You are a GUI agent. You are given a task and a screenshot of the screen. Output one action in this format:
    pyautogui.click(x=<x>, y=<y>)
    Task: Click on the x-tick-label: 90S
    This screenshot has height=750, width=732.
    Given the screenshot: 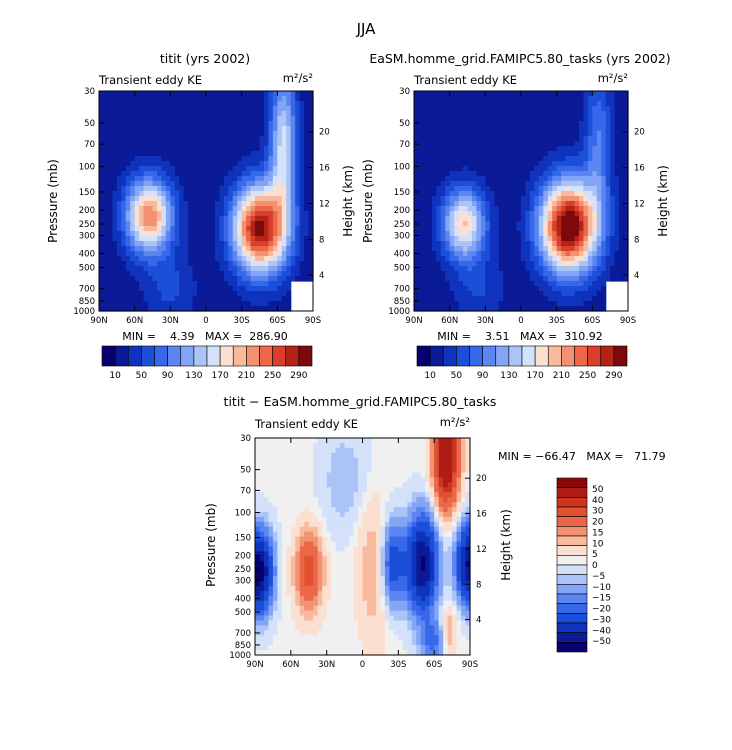 What is the action you would take?
    pyautogui.click(x=628, y=321)
    